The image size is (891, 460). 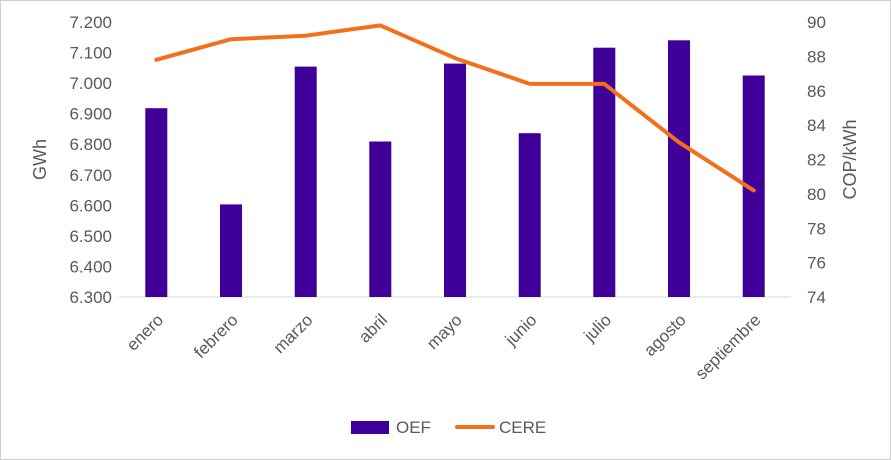 I want to click on y2-tick-label: 90, so click(x=816, y=22).